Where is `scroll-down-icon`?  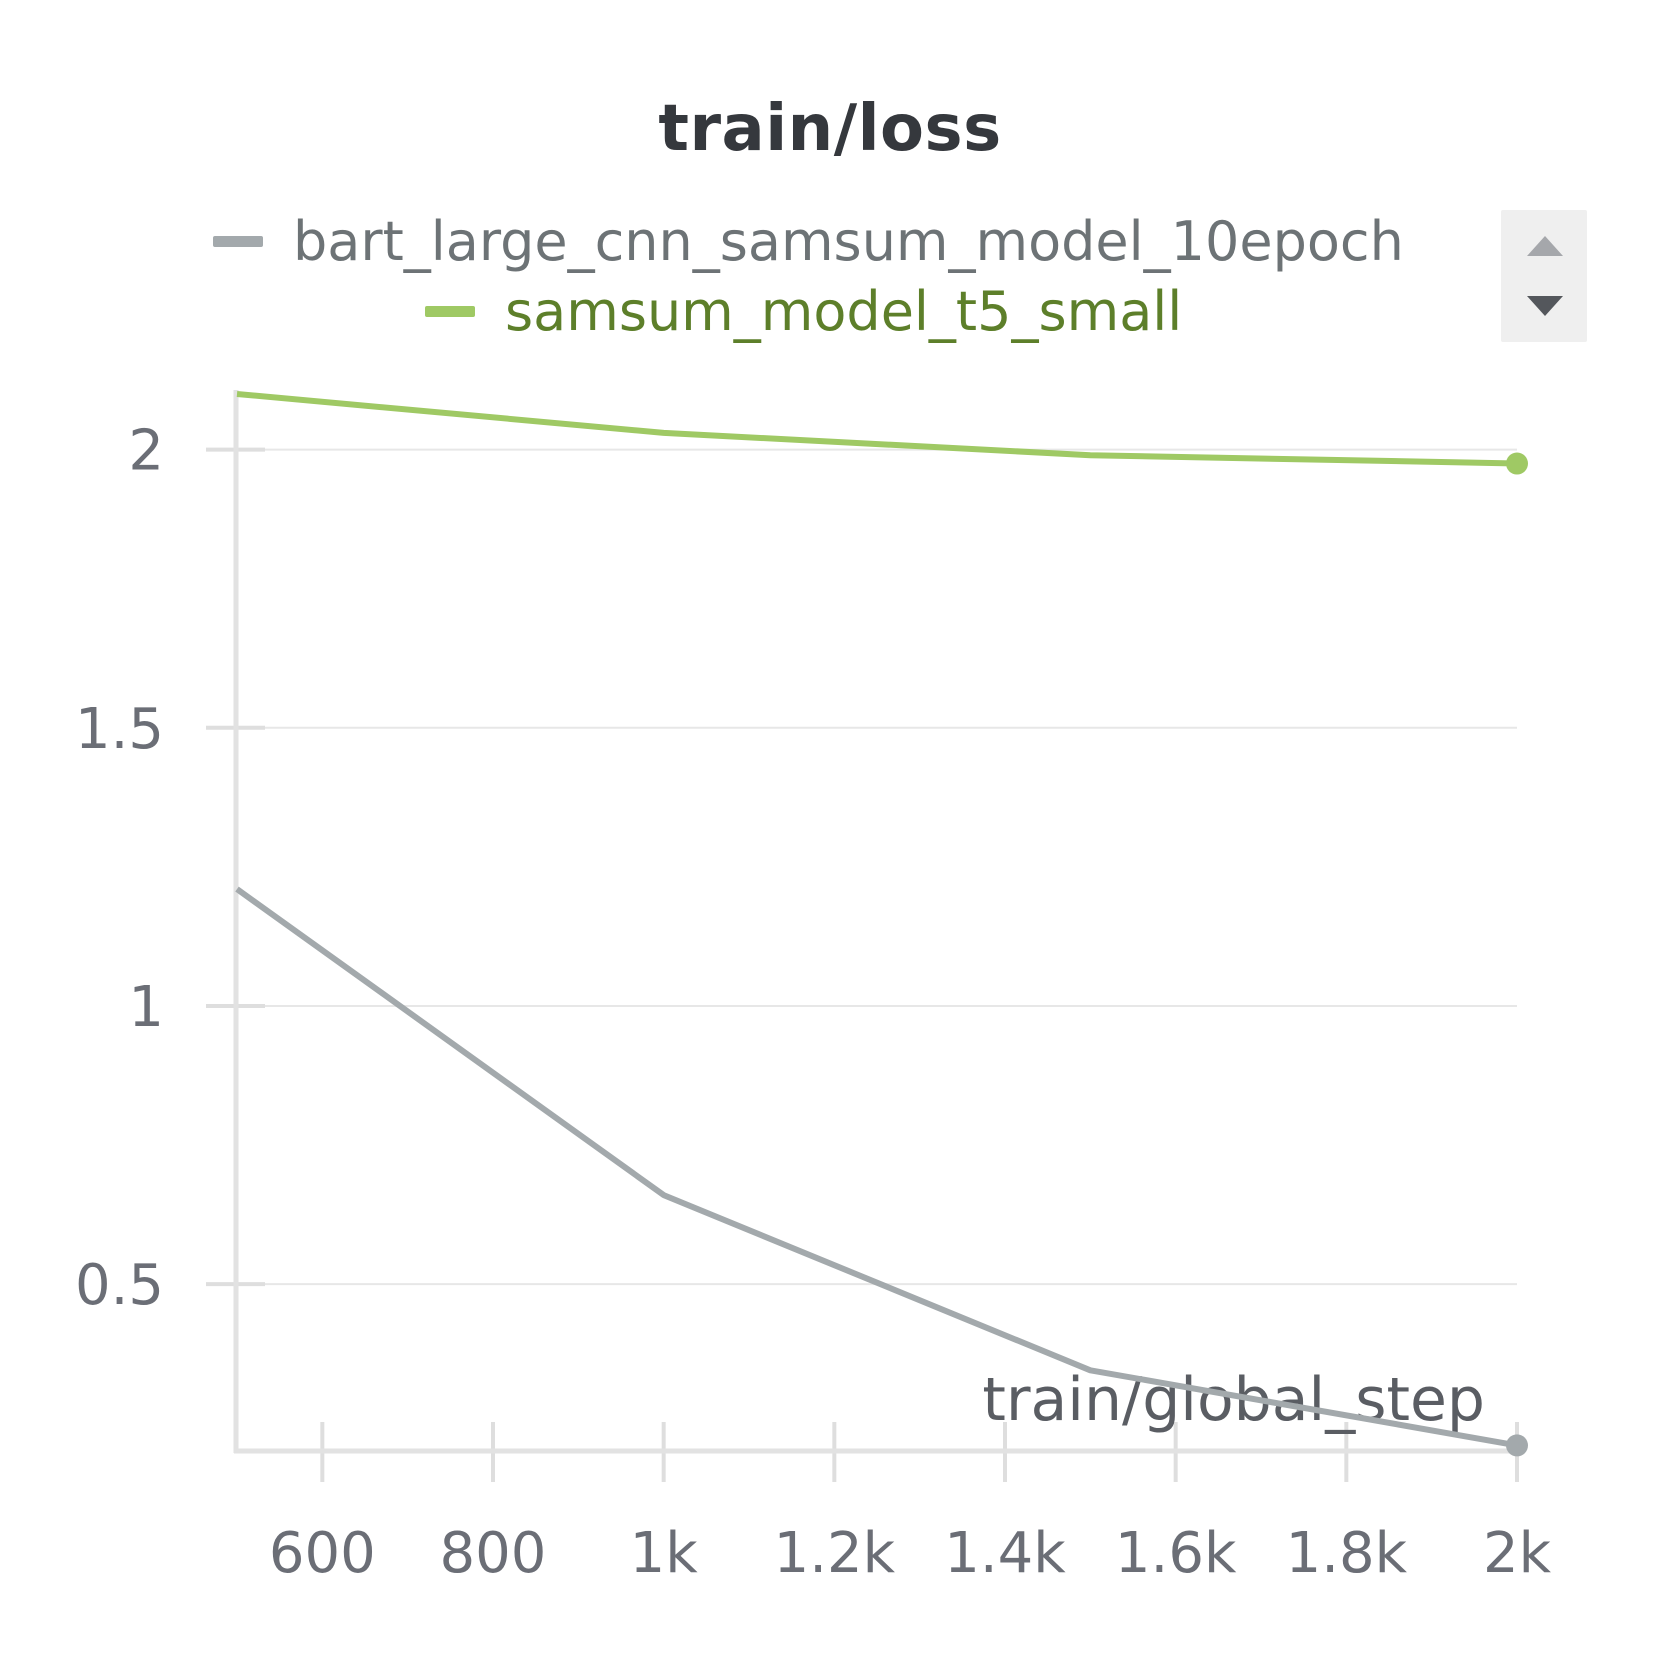 scroll-down-icon is located at coordinates (1545, 306).